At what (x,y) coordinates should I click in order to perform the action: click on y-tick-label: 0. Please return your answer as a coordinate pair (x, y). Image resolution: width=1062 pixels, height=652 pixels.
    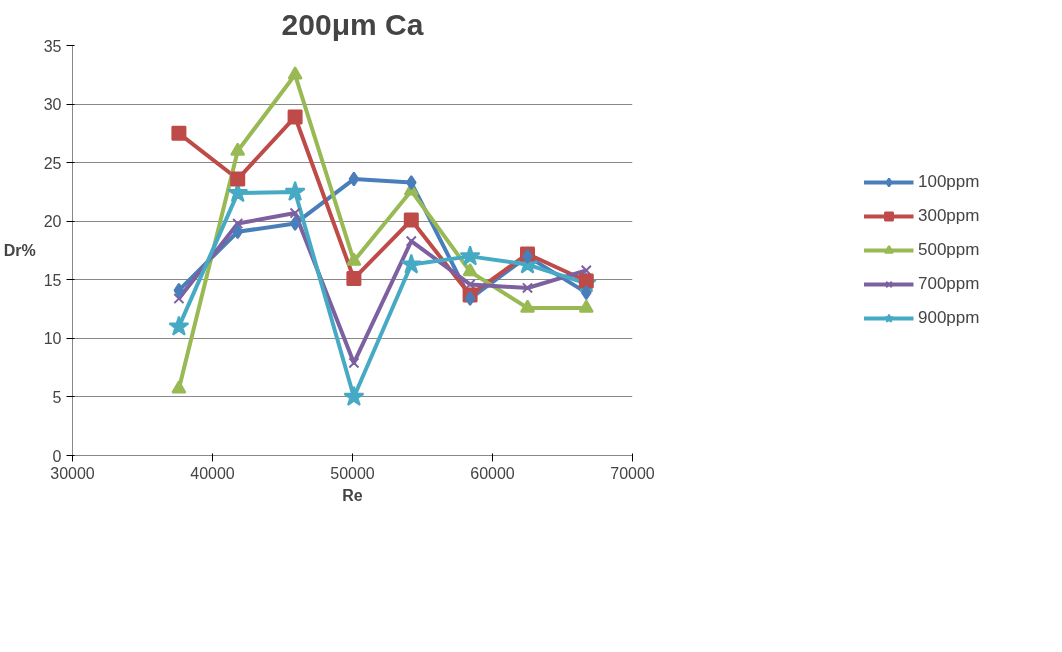
    Looking at the image, I should click on (57, 456).